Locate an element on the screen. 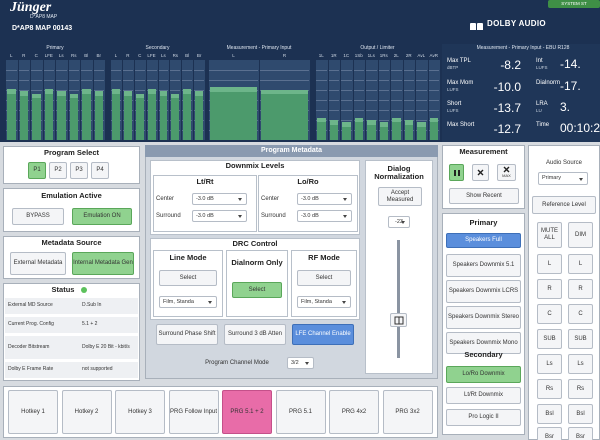 Image resolution: width=600 pixels, height=440 pixels. primary-button: Speakers Downmix 5.1 is located at coordinates (483, 265).